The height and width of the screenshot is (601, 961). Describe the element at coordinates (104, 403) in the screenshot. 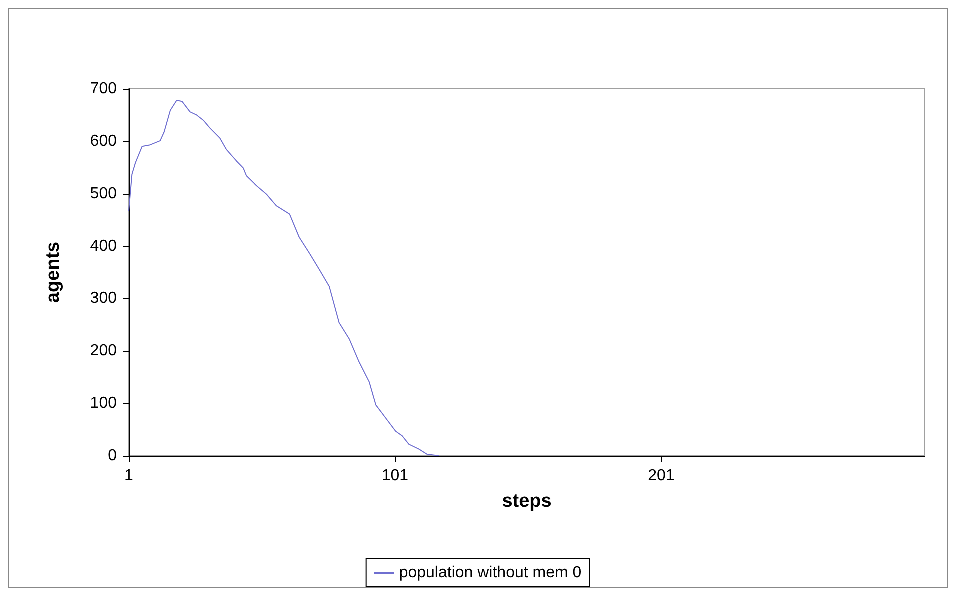

I see `y-tick-label: 100` at that location.